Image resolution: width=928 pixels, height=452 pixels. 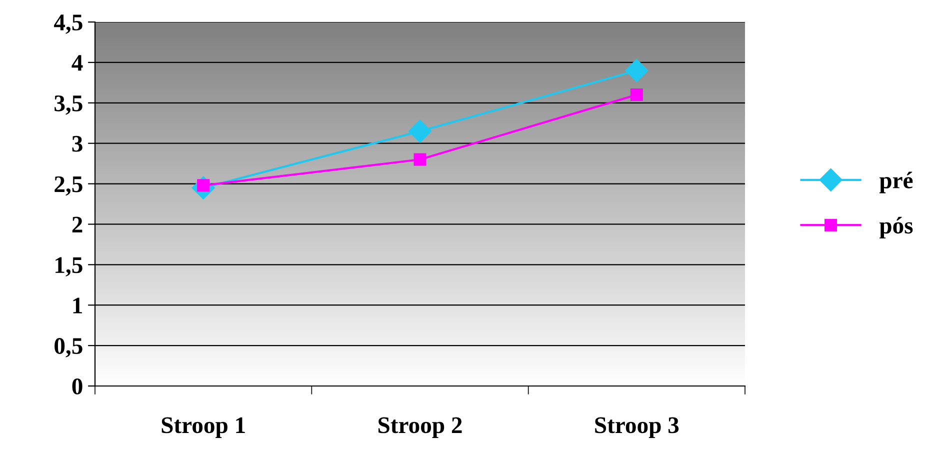 What do you see at coordinates (77, 306) in the screenshot?
I see `y-tick-label: 1` at bounding box center [77, 306].